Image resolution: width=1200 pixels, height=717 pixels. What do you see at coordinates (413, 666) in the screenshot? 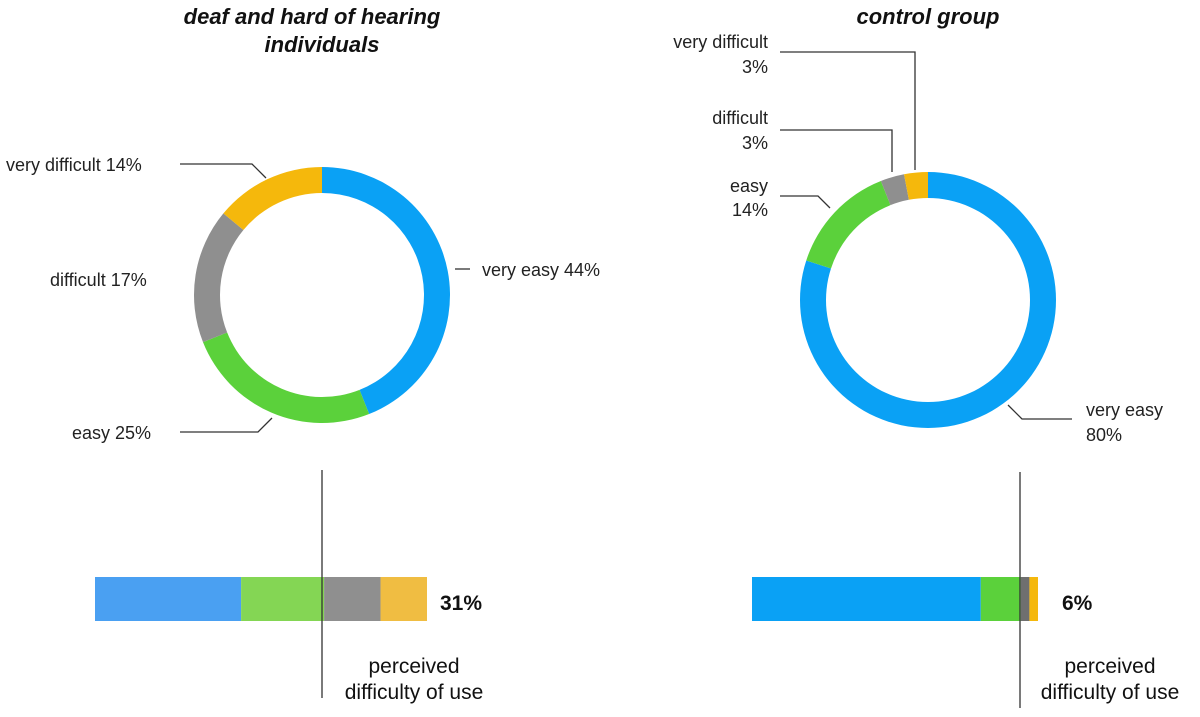
I see `left-axis-label-line1: perceived` at bounding box center [413, 666].